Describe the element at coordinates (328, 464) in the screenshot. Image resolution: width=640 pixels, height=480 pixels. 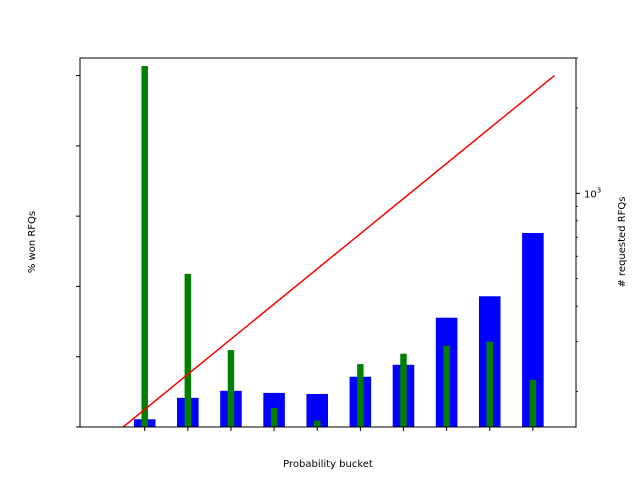
I see `x-axis-label: Probability bucket` at that location.